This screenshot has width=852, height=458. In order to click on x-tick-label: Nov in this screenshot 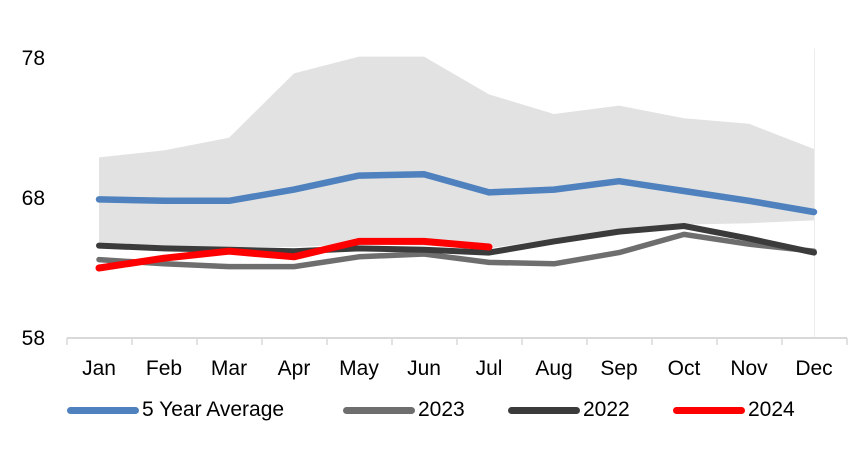, I will do `click(749, 368)`.